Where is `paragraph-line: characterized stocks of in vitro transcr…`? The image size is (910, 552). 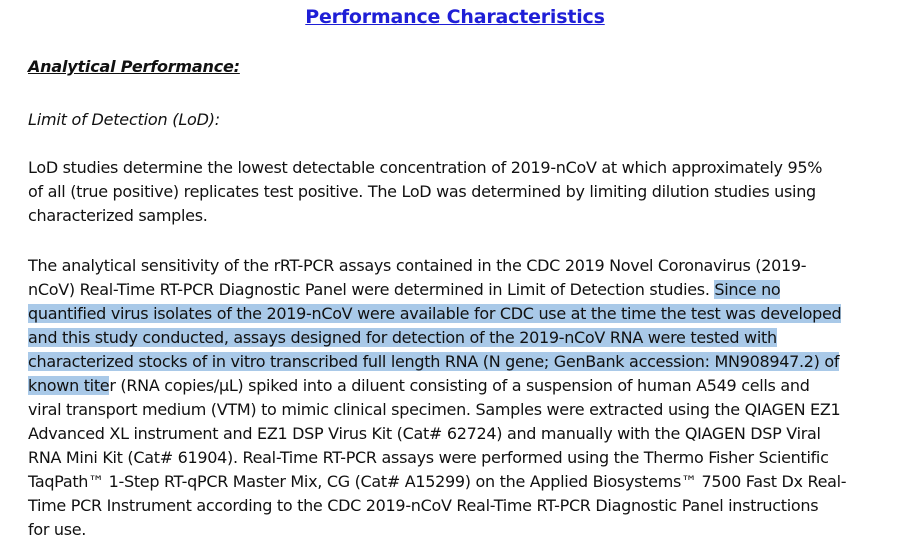
paragraph-line: characterized stocks of in vitro transcr… is located at coordinates (465, 362).